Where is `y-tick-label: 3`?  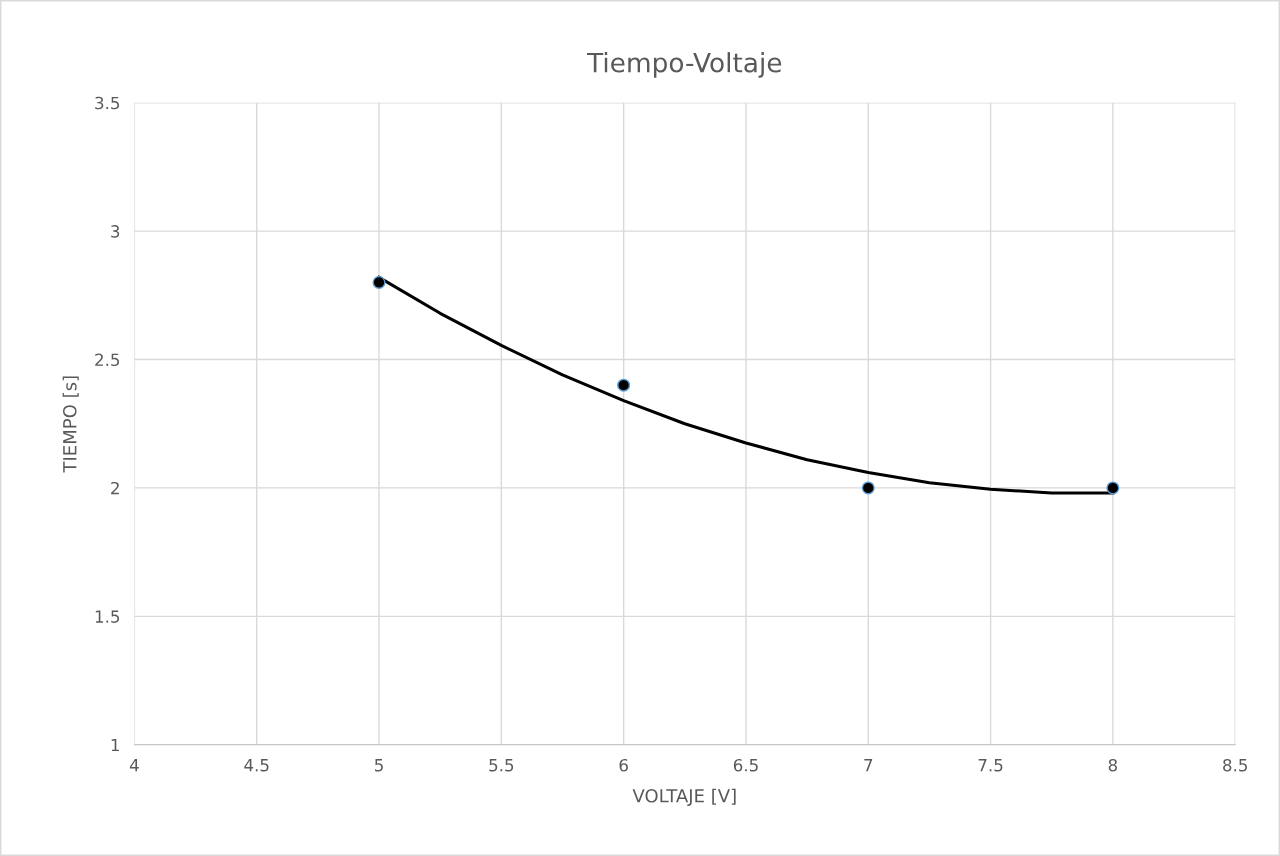
y-tick-label: 3 is located at coordinates (115, 231).